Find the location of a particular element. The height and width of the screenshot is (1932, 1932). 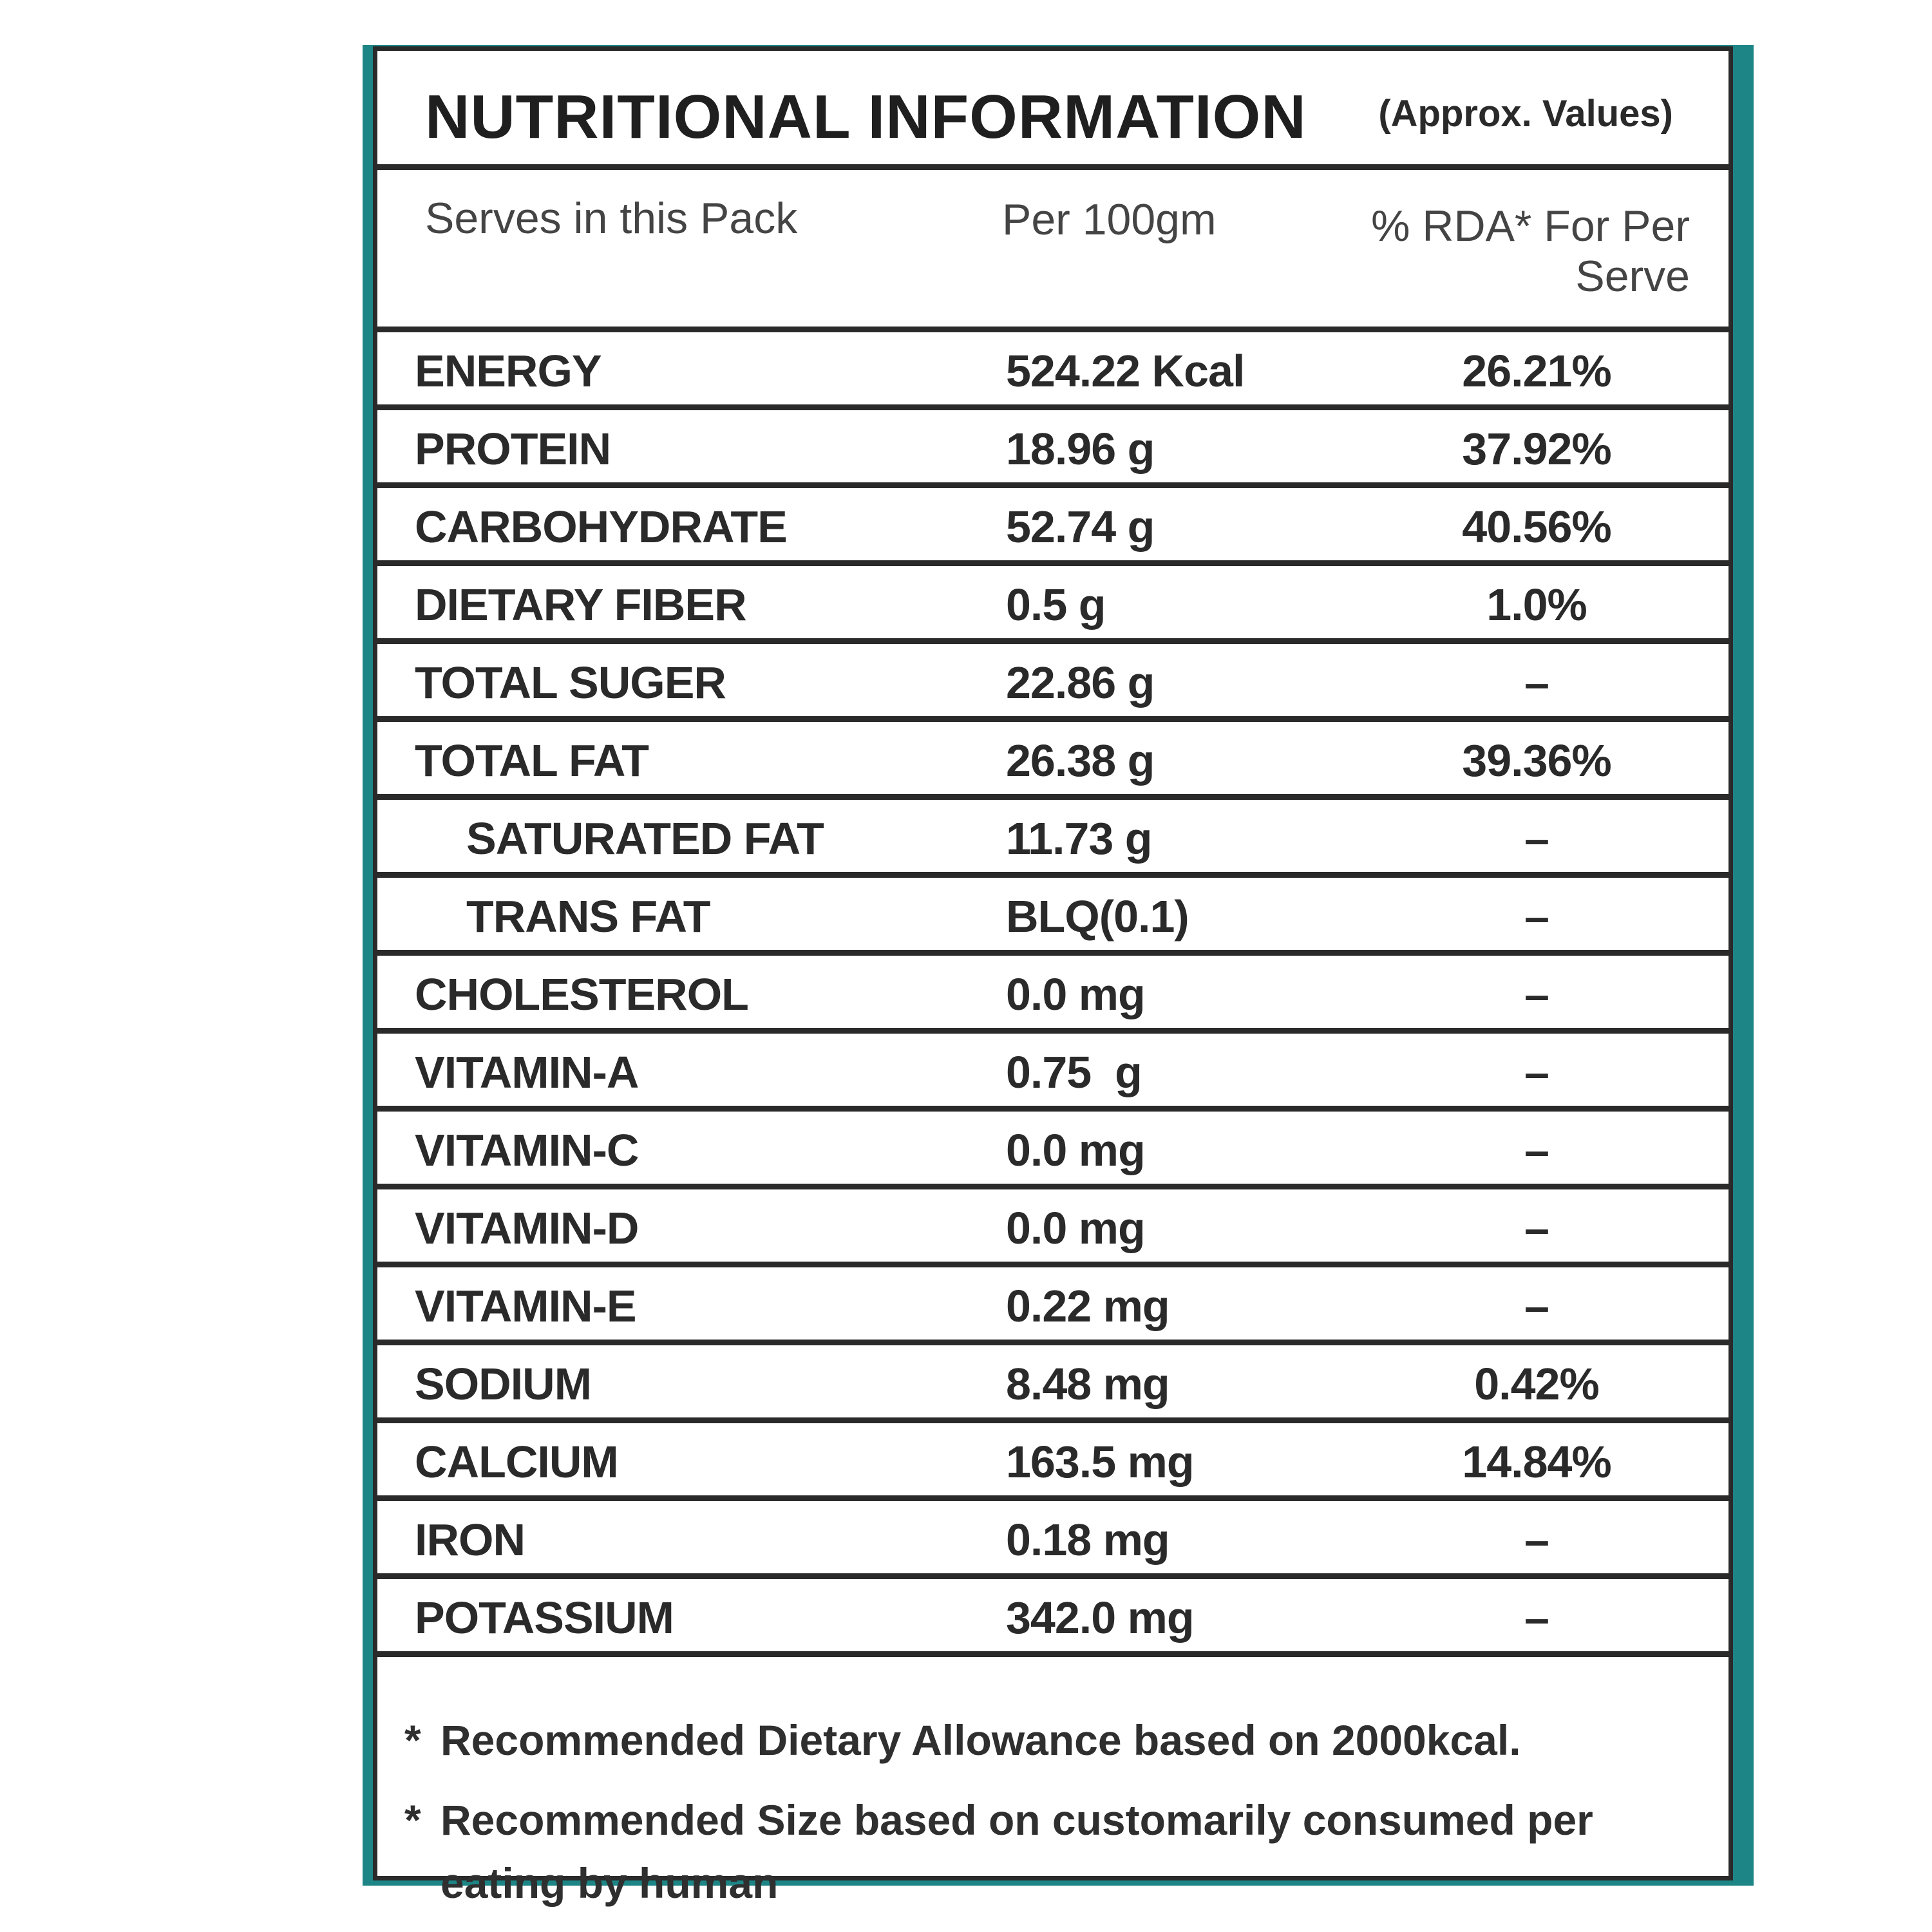

table-row: PROTEIN 18.96 g 37.92% is located at coordinates (1052, 449).